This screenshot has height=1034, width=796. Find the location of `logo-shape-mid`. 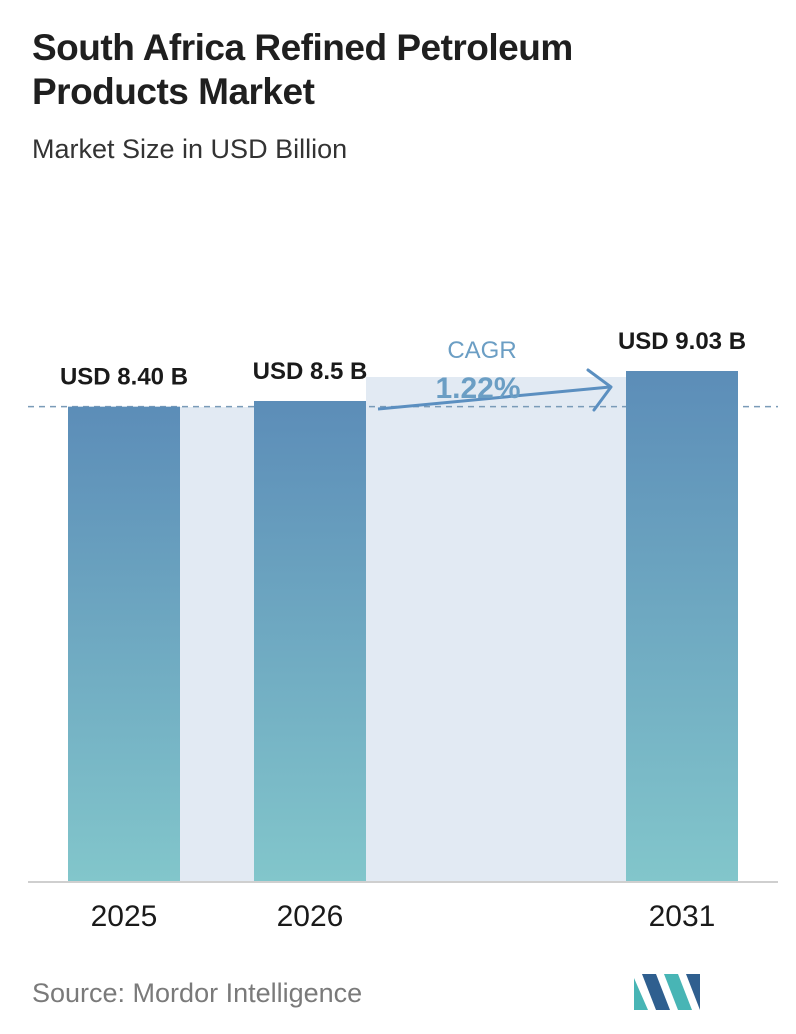

logo-shape-mid is located at coordinates (656, 992).